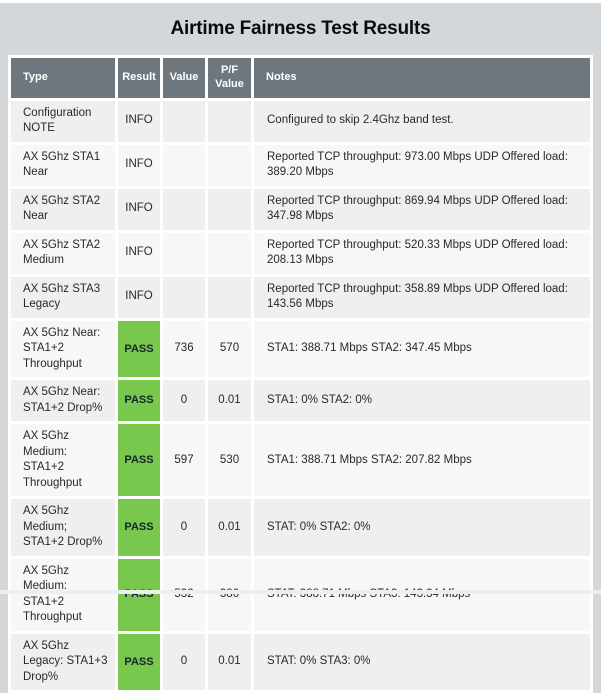  Describe the element at coordinates (422, 349) in the screenshot. I see `notes-cell: STA1: 388.71 Mbps STA2: 347.45 Mbps` at that location.